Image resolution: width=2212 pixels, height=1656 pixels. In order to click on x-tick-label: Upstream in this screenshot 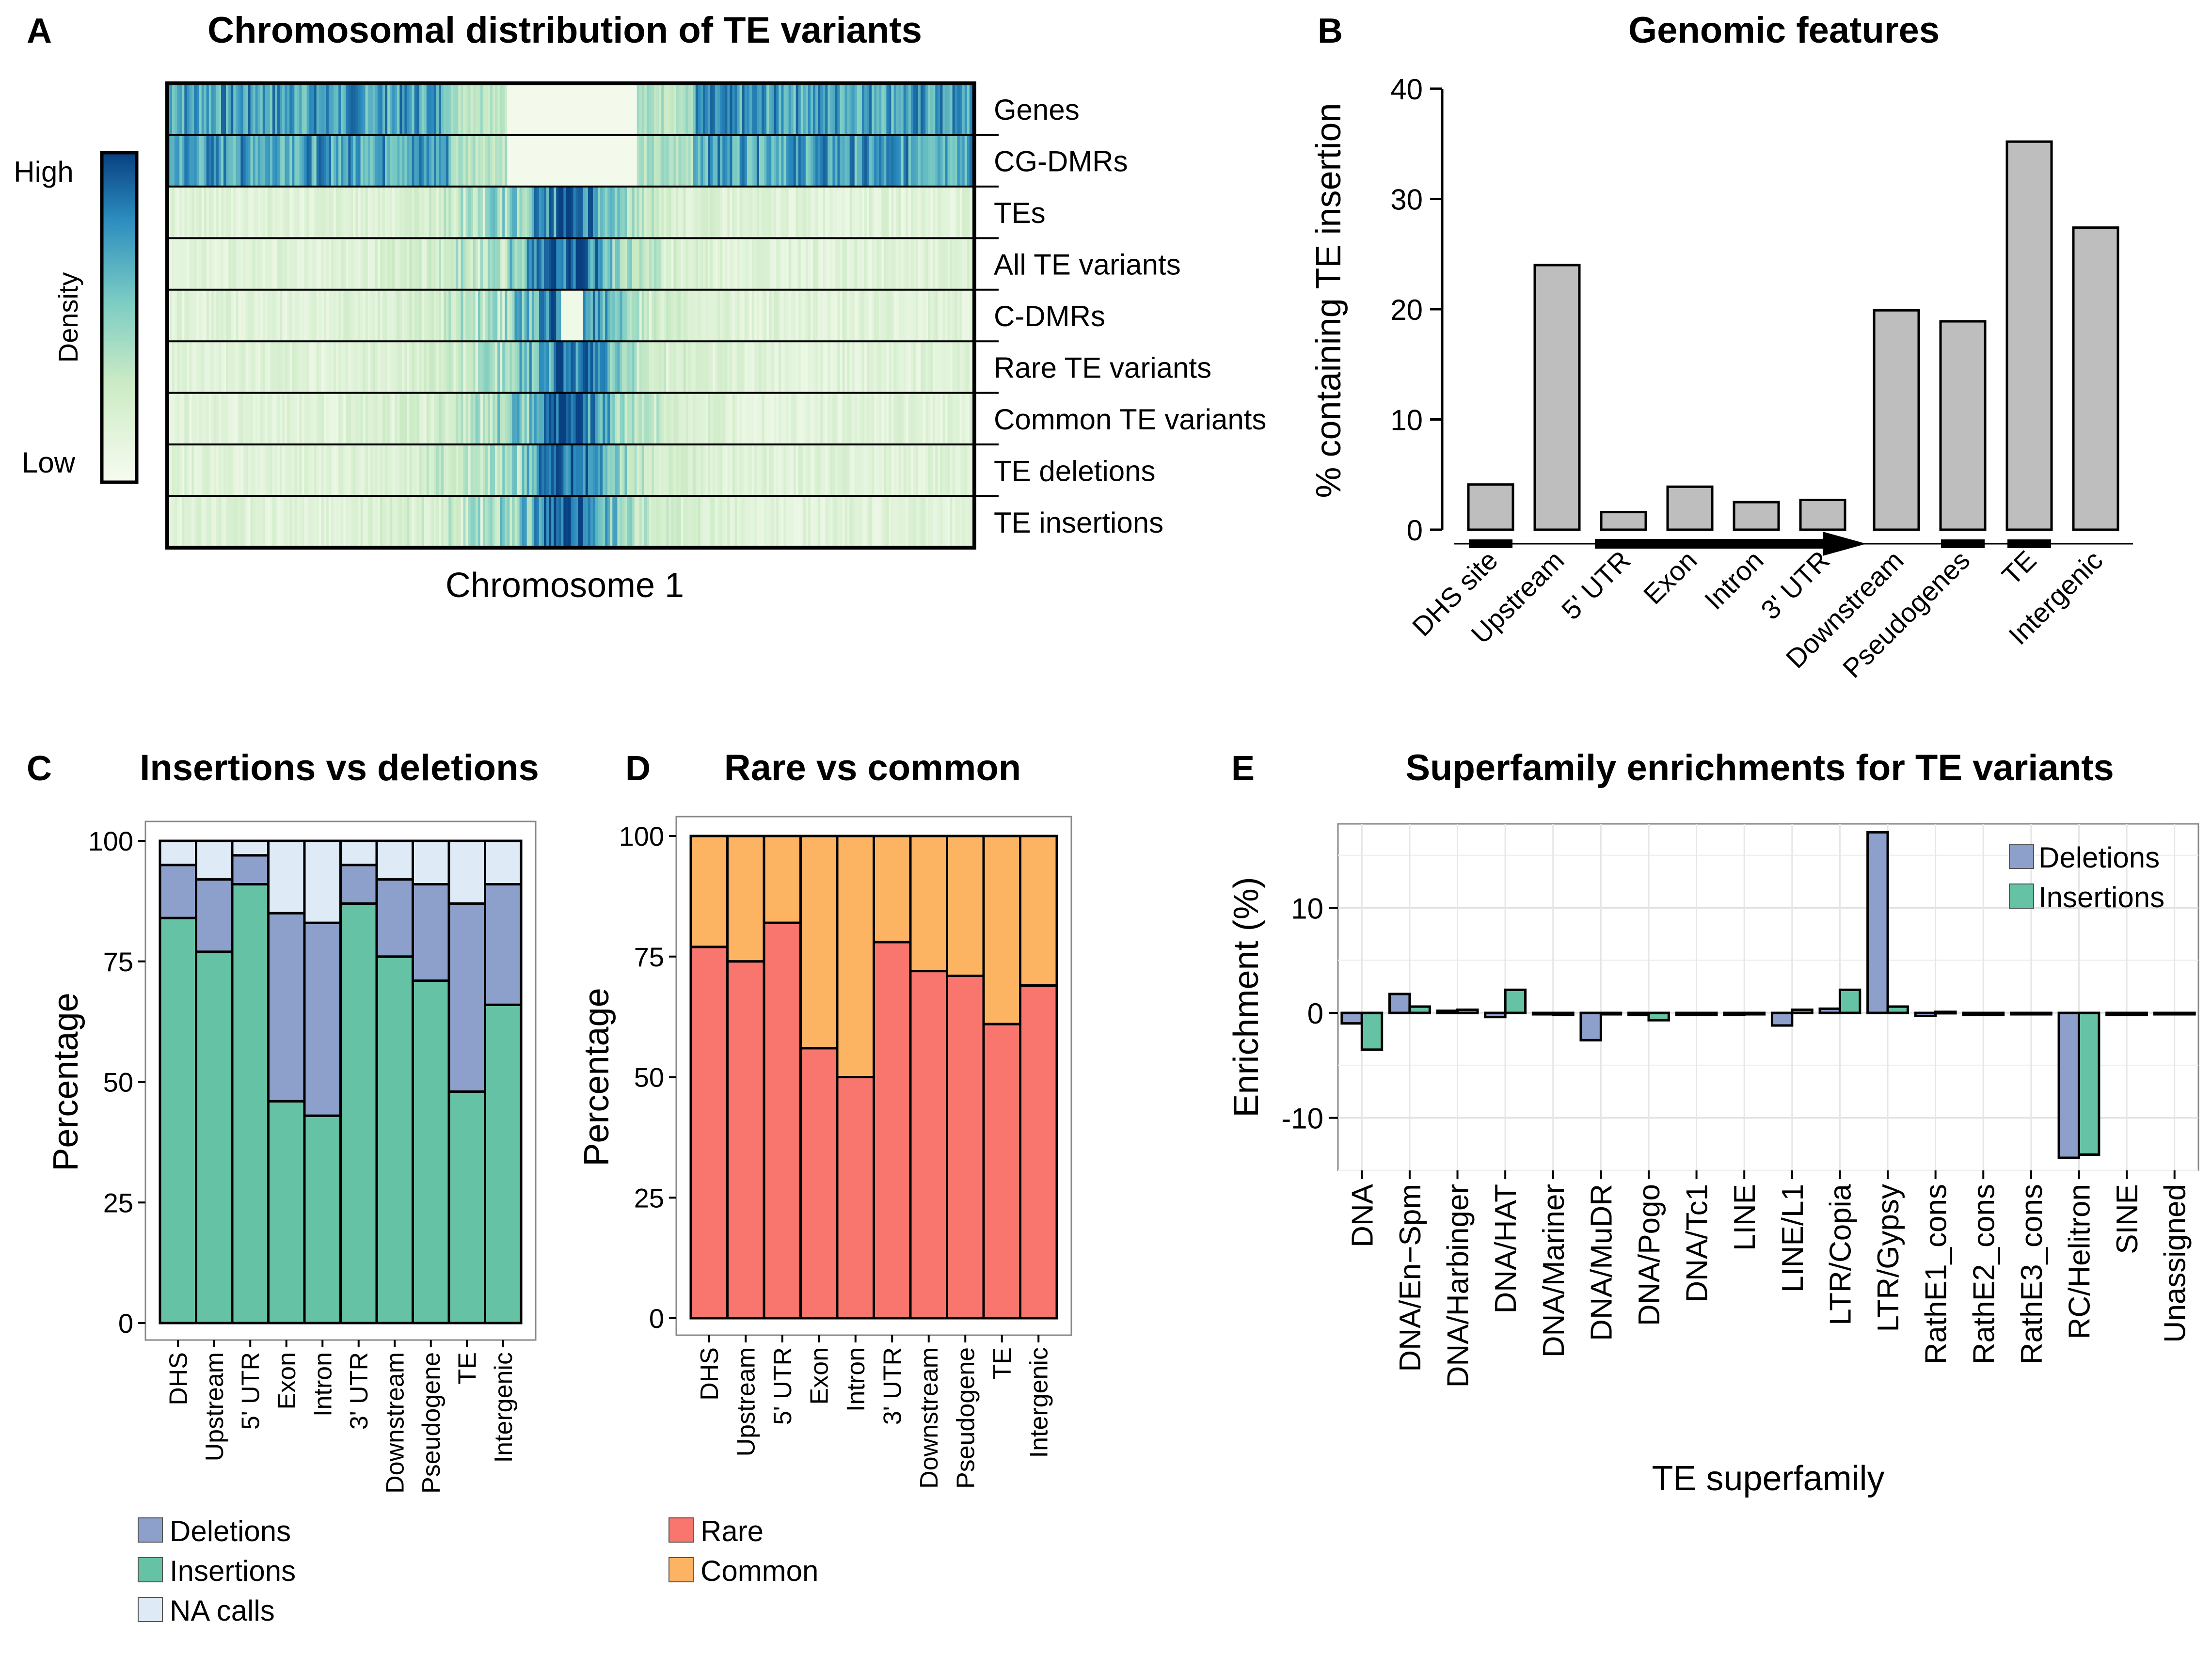, I will do `click(215, 1406)`.